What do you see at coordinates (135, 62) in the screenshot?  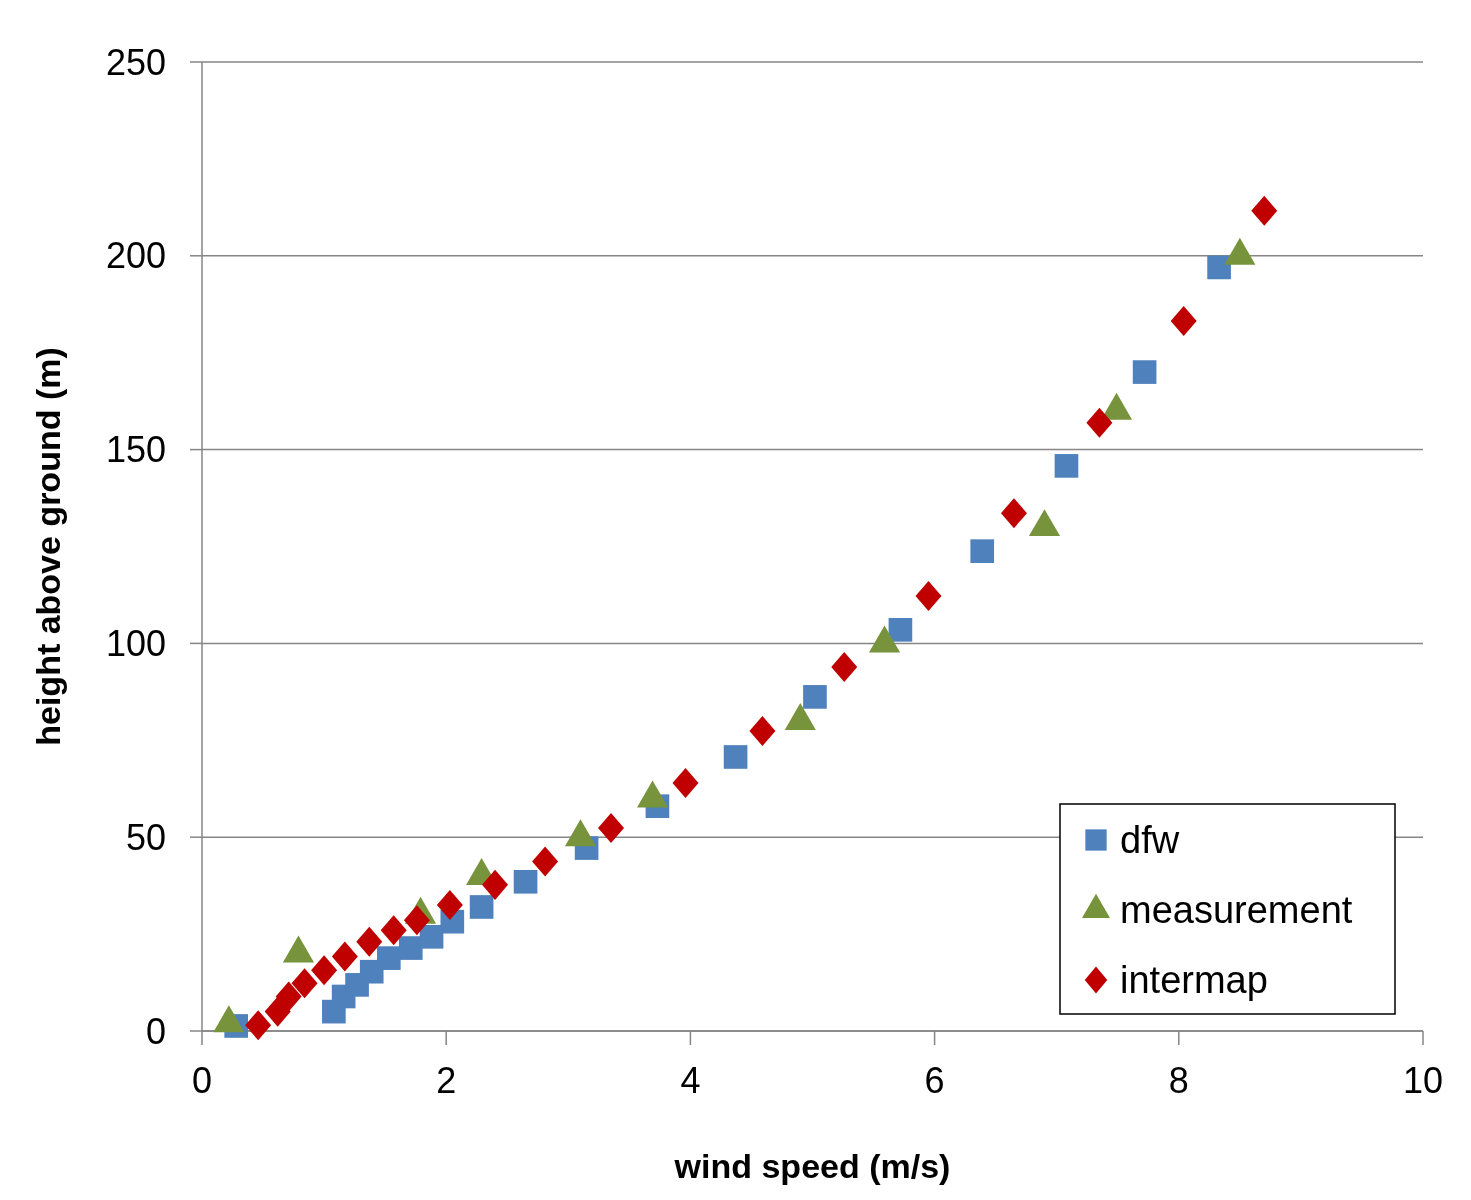 I see `y-tick-label: 250` at bounding box center [135, 62].